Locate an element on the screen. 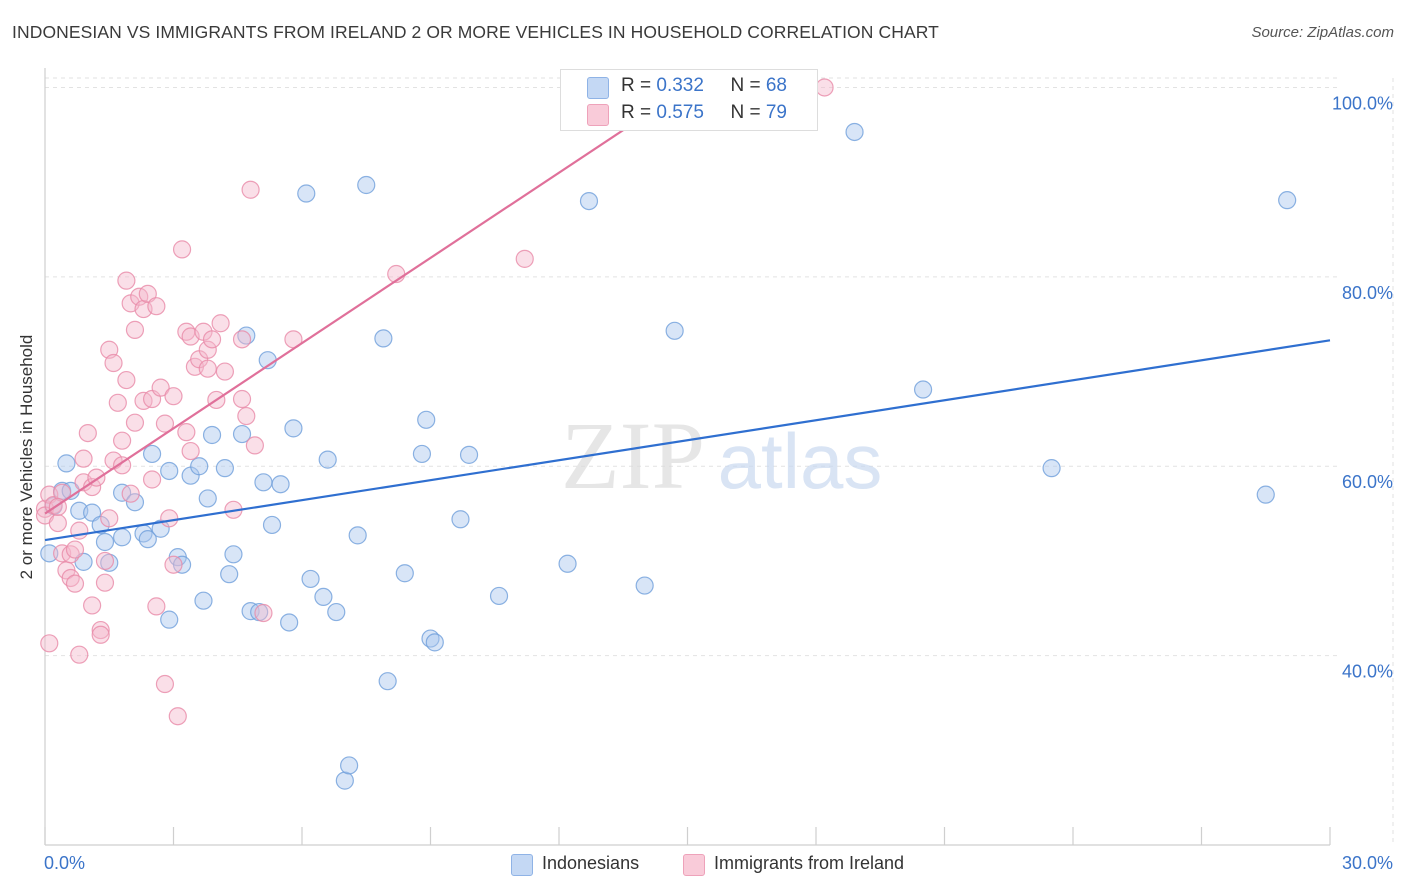 The height and width of the screenshot is (892, 1406). y-tick-label: 100.0% is located at coordinates (1362, 103).